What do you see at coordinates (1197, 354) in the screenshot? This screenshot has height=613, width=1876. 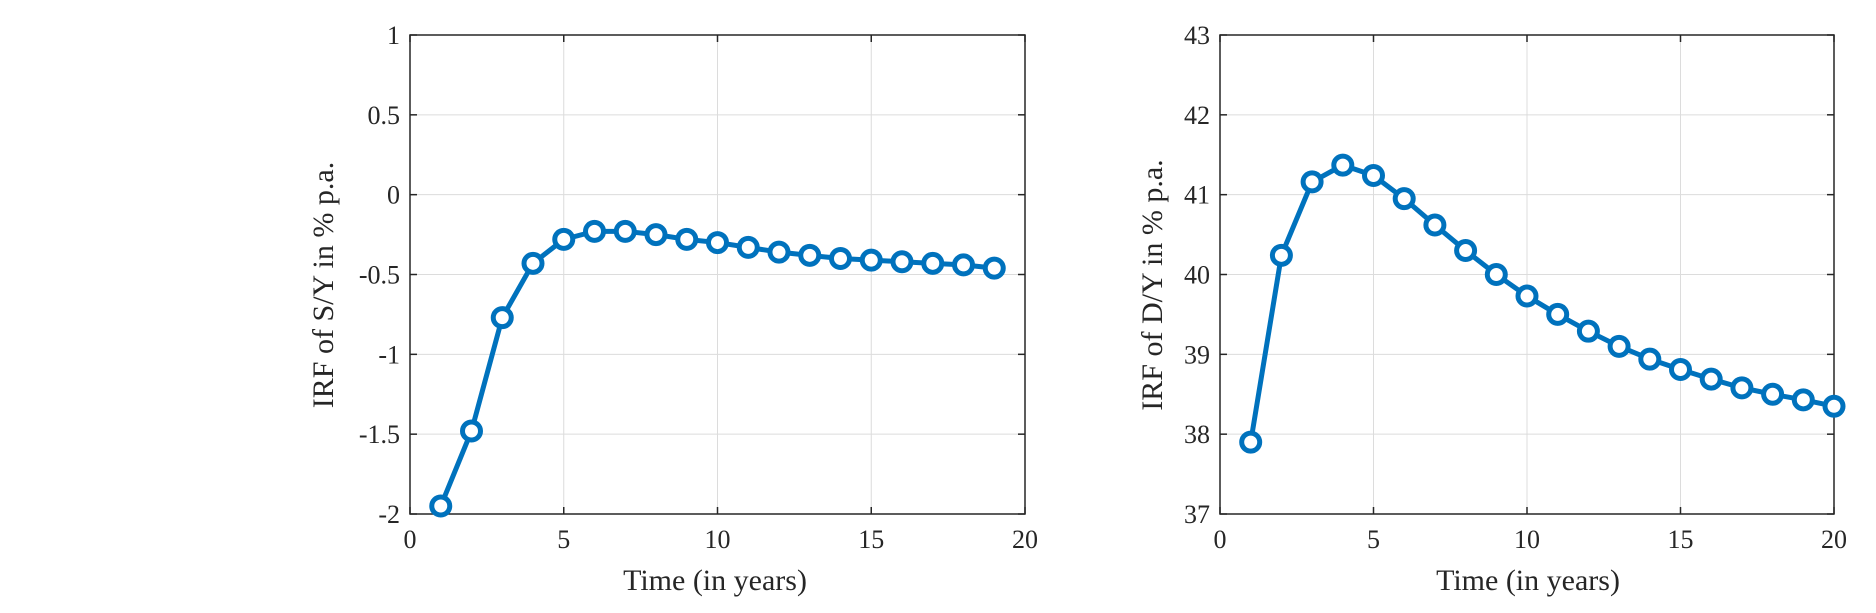 I see `right-chart-ytick-label: 39` at bounding box center [1197, 354].